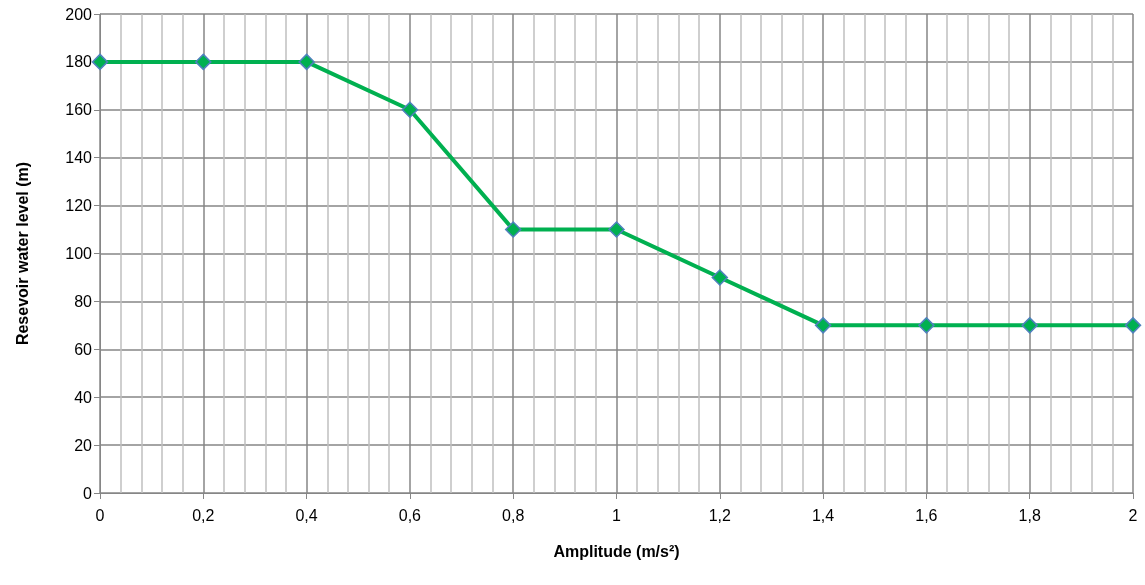 The image size is (1145, 585). I want to click on y-tick-label: 120, so click(79, 206).